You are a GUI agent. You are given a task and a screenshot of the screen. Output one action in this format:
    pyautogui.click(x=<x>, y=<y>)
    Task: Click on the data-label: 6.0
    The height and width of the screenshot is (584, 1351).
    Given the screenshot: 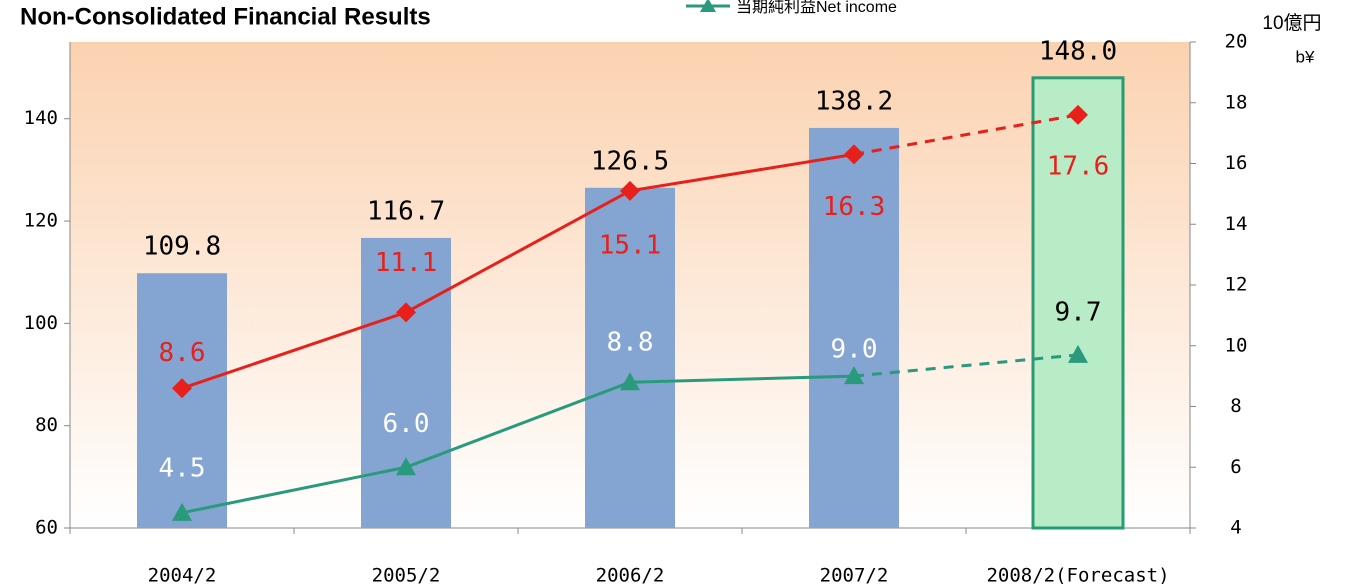 What is the action you would take?
    pyautogui.click(x=406, y=424)
    